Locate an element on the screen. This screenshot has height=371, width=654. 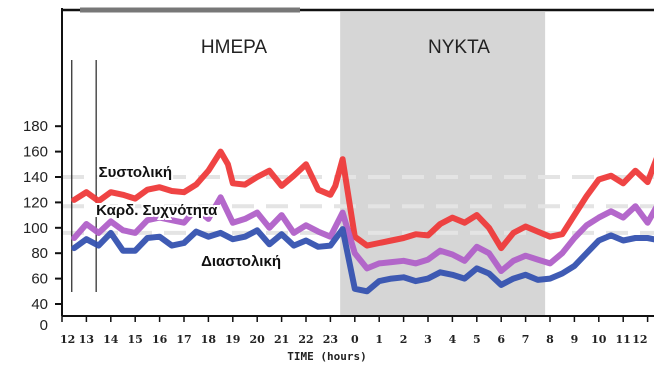
y-tick-label: 80 is located at coordinates (39, 253).